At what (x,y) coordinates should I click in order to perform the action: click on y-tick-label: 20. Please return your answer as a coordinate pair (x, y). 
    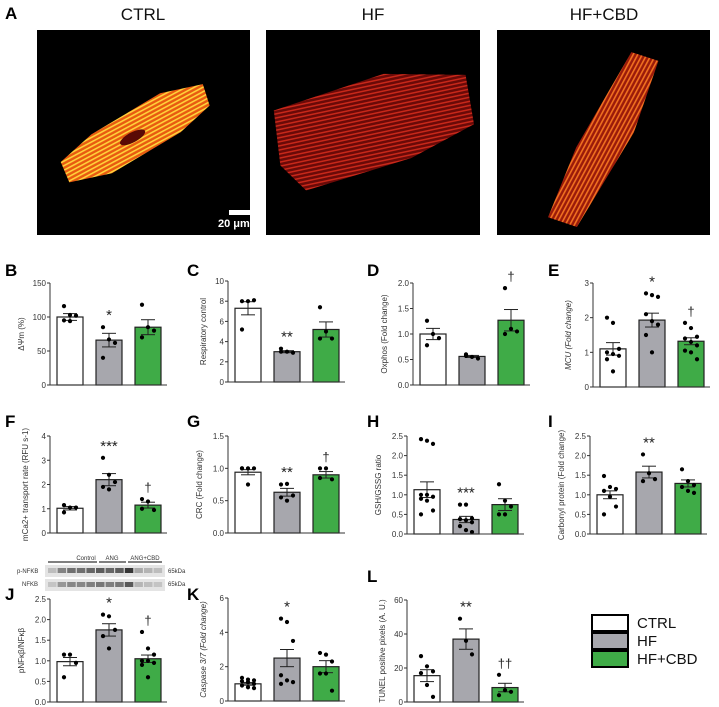
    Looking at the image, I should click on (398, 668).